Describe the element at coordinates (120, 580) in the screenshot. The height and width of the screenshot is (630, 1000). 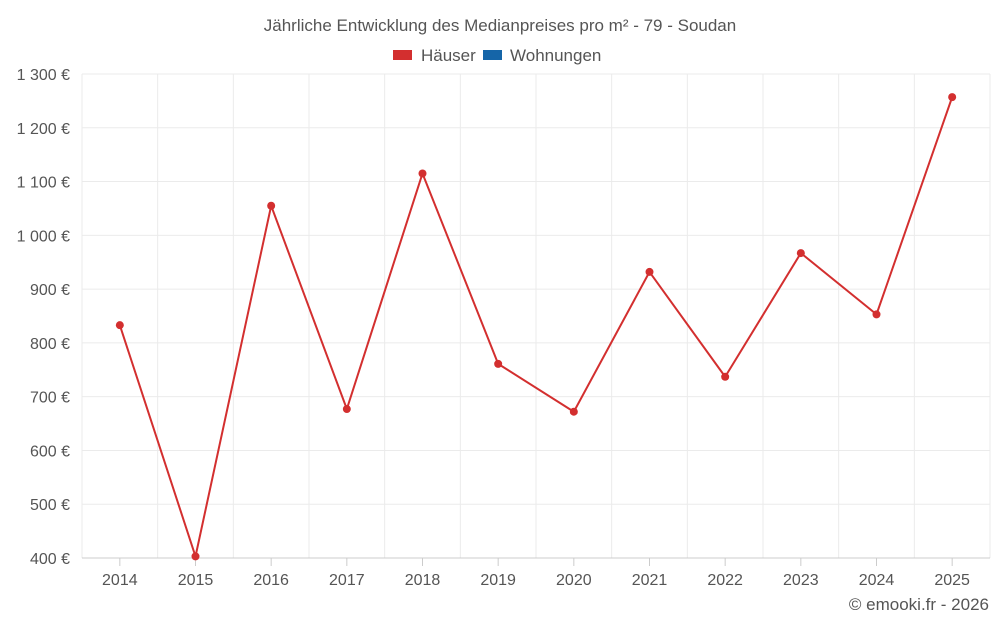
I see `x-tick-label: 2014` at that location.